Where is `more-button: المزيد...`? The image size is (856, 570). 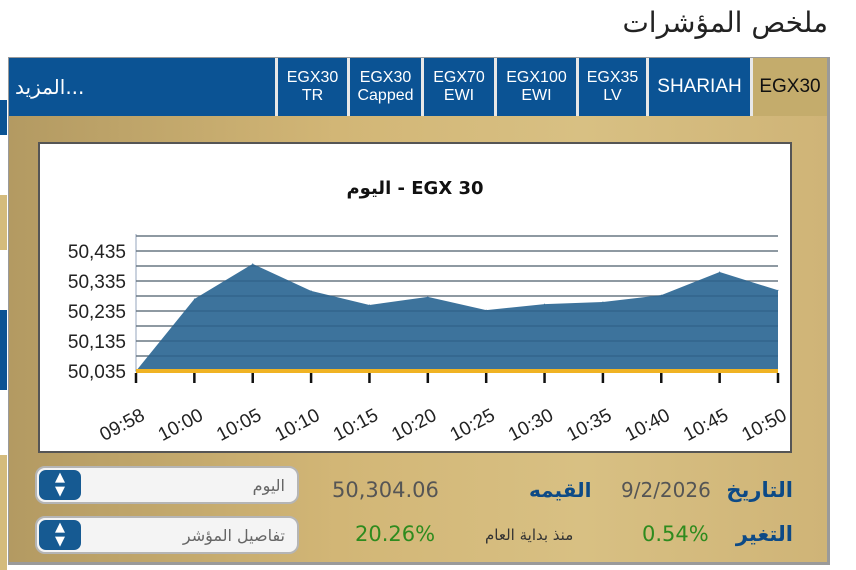 more-button: المزيد... is located at coordinates (50, 87).